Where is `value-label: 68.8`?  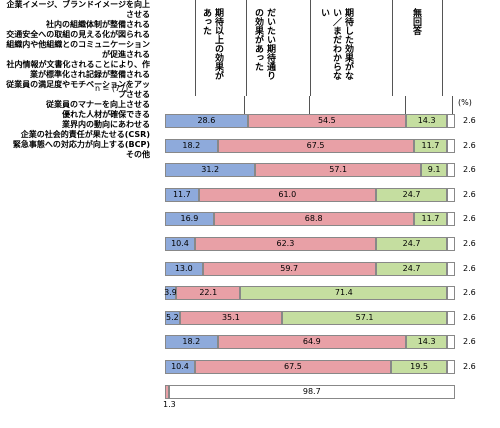
value-label: 68.8 is located at coordinates (313, 219).